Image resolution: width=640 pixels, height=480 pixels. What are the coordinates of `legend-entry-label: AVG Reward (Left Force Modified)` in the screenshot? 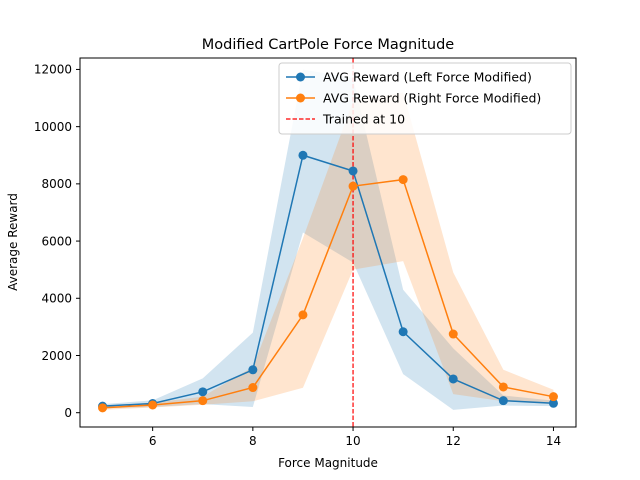 It's located at (427, 77).